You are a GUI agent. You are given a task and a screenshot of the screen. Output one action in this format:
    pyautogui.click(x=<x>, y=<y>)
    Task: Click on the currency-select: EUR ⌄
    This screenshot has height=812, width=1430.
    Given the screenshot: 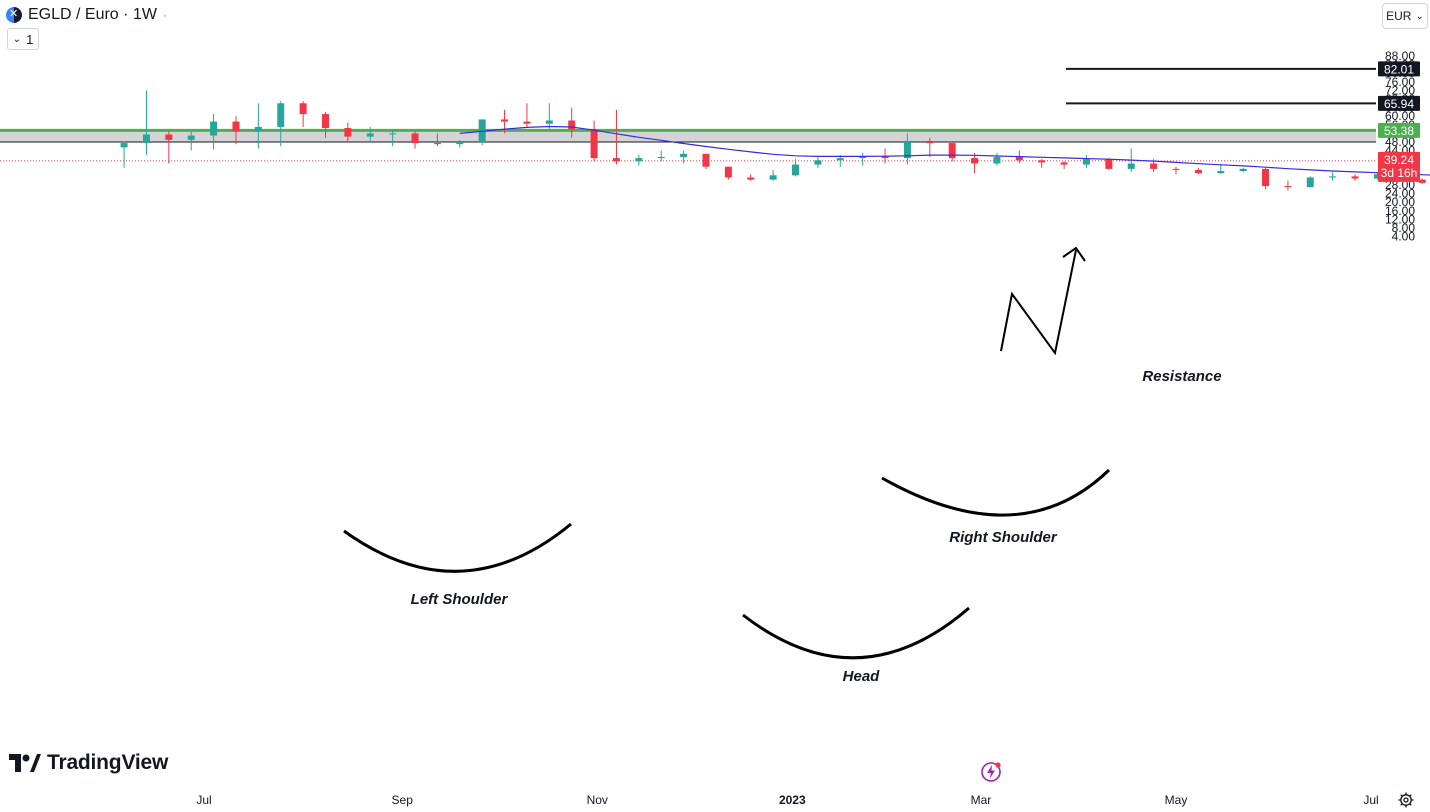 What is the action you would take?
    pyautogui.click(x=1405, y=16)
    